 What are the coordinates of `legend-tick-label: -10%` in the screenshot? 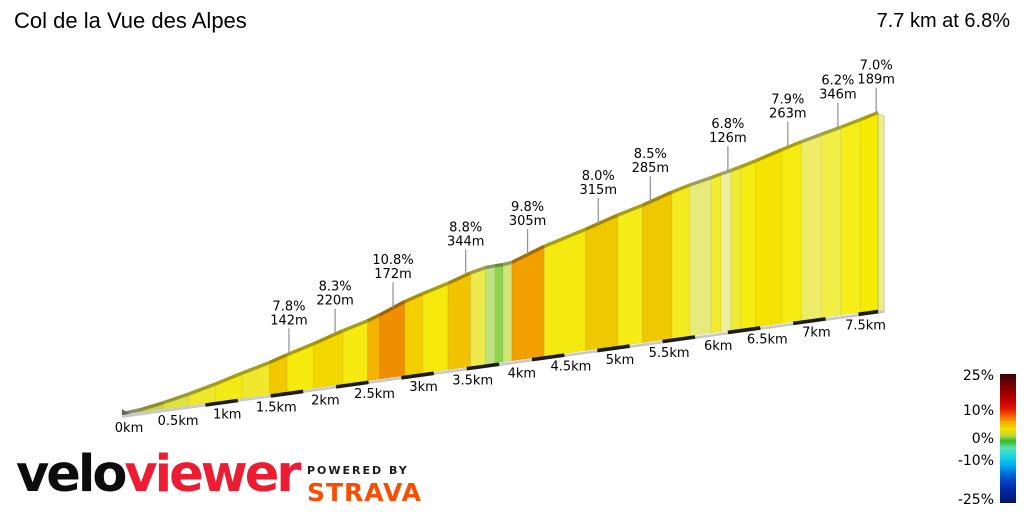 It's located at (975, 460).